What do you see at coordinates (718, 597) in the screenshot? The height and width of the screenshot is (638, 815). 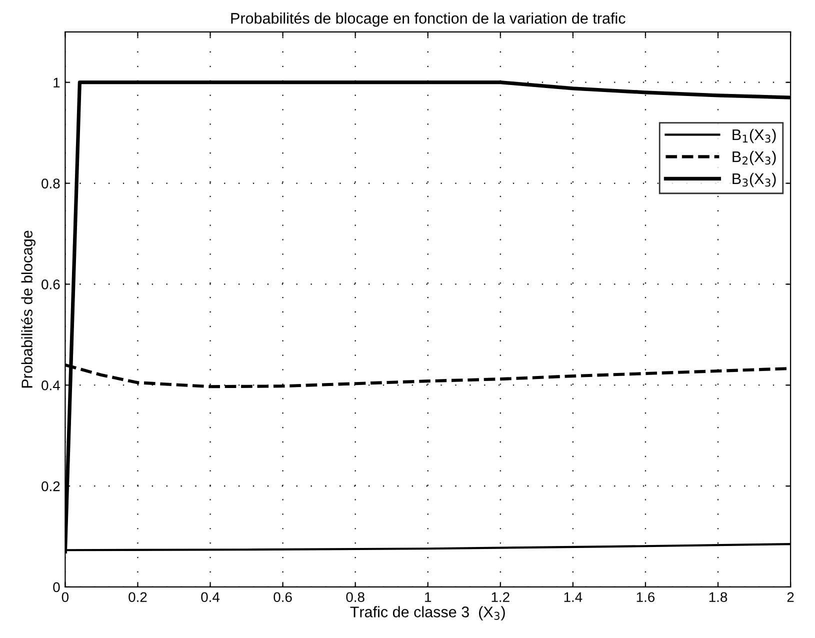 I see `x-tick-label: 1.8` at bounding box center [718, 597].